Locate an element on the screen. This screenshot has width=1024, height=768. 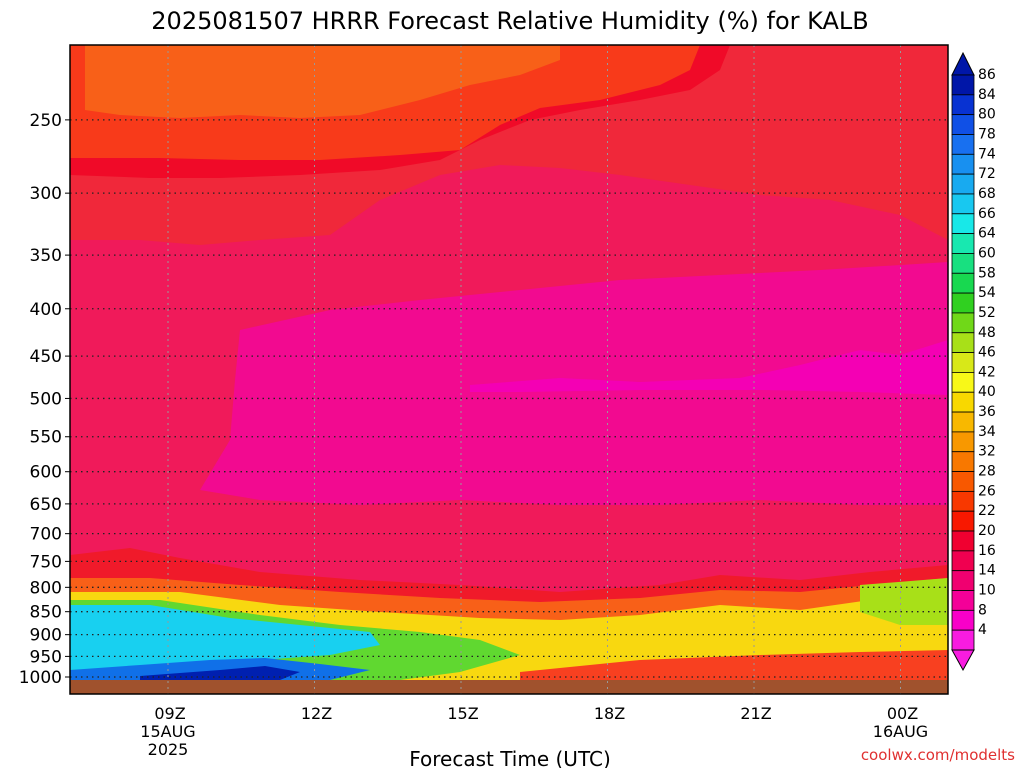
colorbar-label: 54 is located at coordinates (987, 293).